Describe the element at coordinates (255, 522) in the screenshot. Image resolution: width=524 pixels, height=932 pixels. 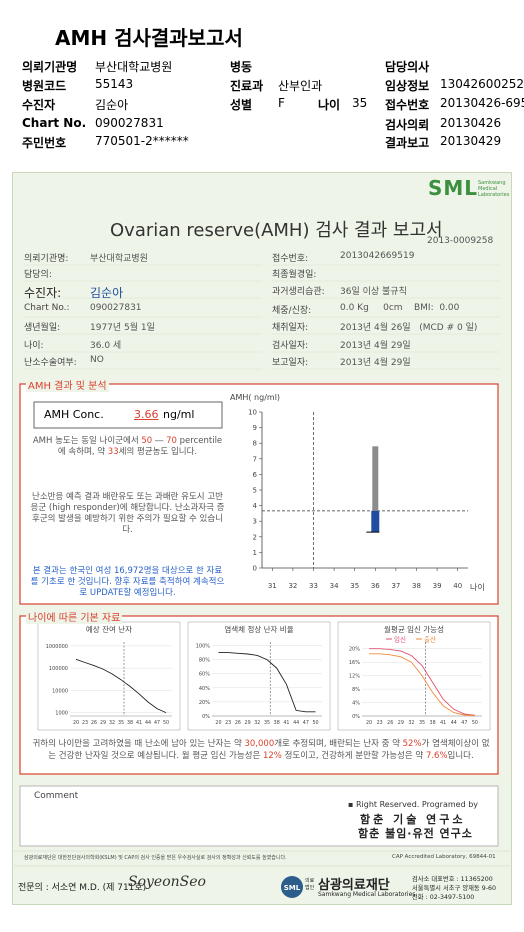
I see `y-tick-label: 3` at that location.